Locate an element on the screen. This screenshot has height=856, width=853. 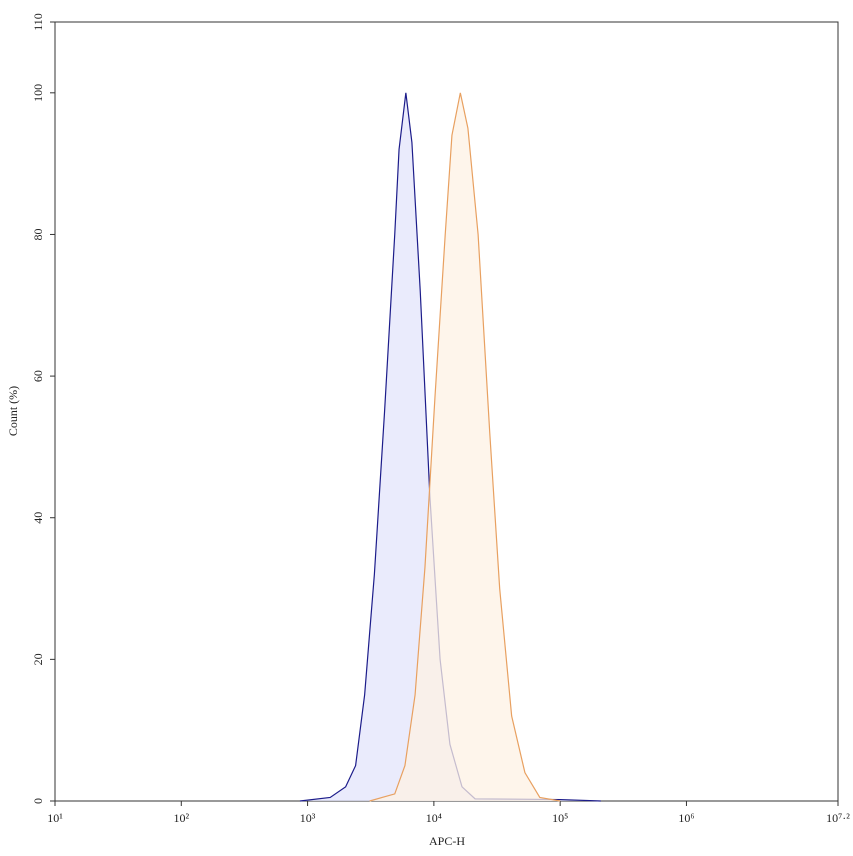
y-tick-label: 0 is located at coordinates (38, 801).